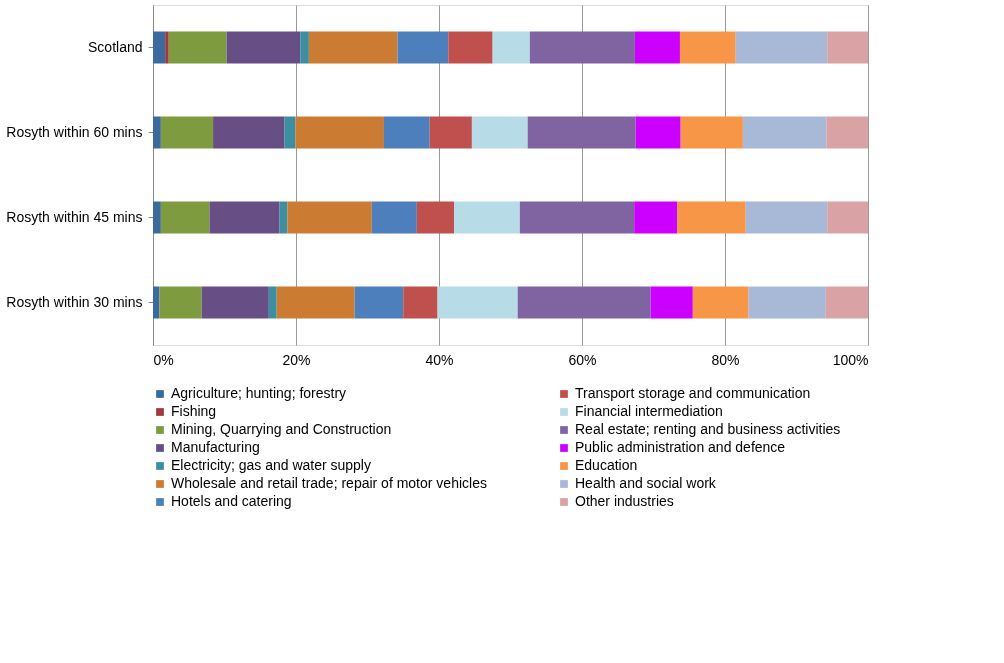 This screenshot has width=1004, height=663. Describe the element at coordinates (115, 46) in the screenshot. I see `y-tick-label: Scotland` at that location.